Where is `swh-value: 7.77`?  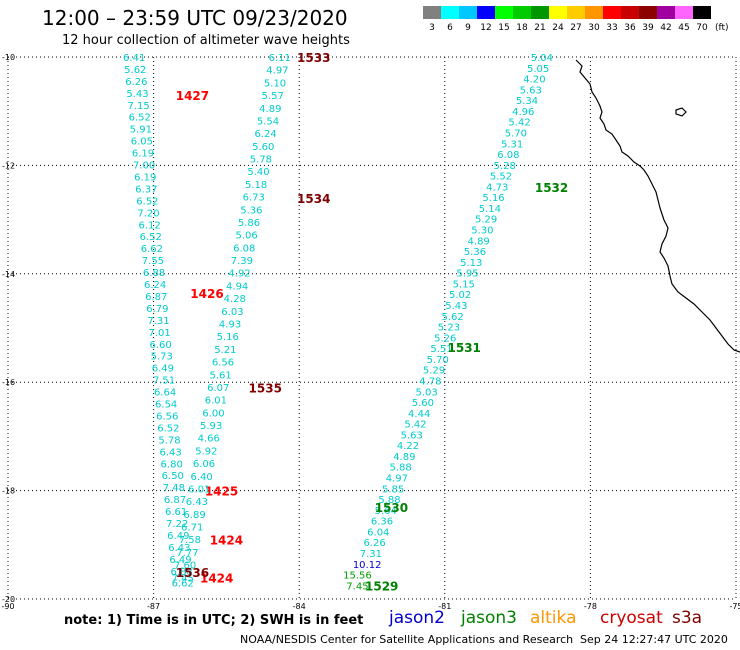
swh-value: 7.77 is located at coordinates (187, 553).